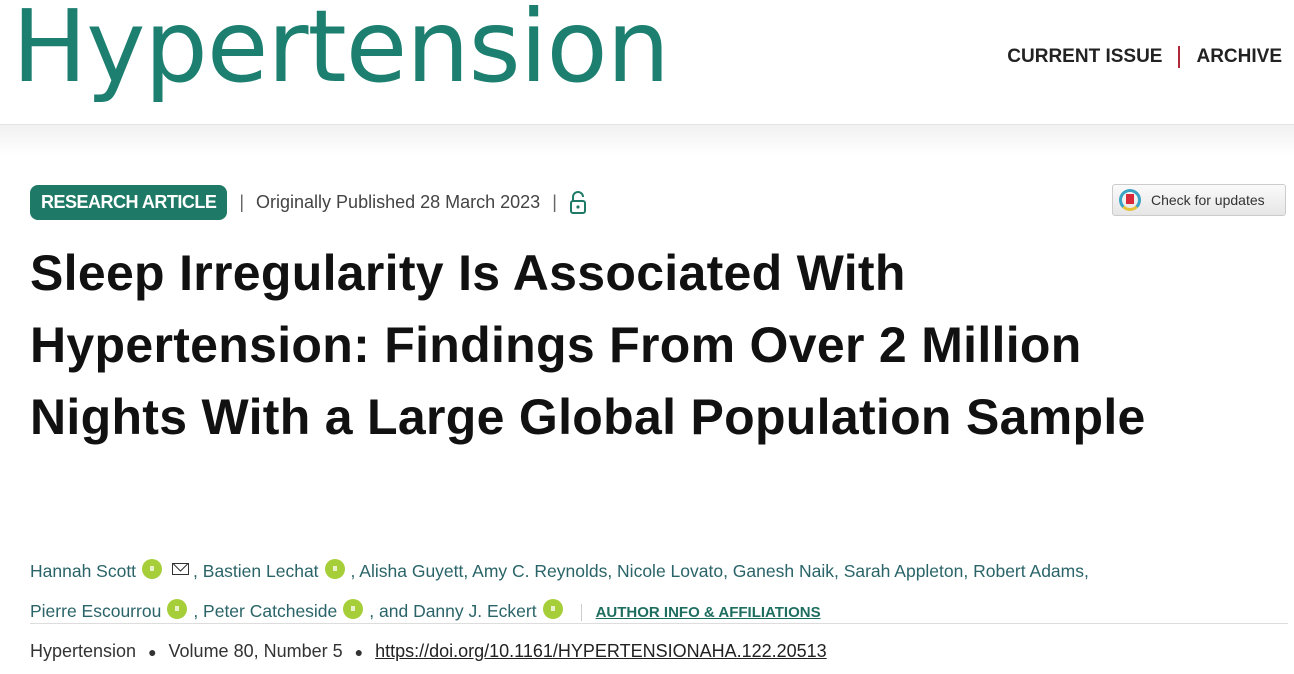 The width and height of the screenshot is (1294, 674). Describe the element at coordinates (1239, 56) in the screenshot. I see `nav-archive: ARCHIVE` at that location.